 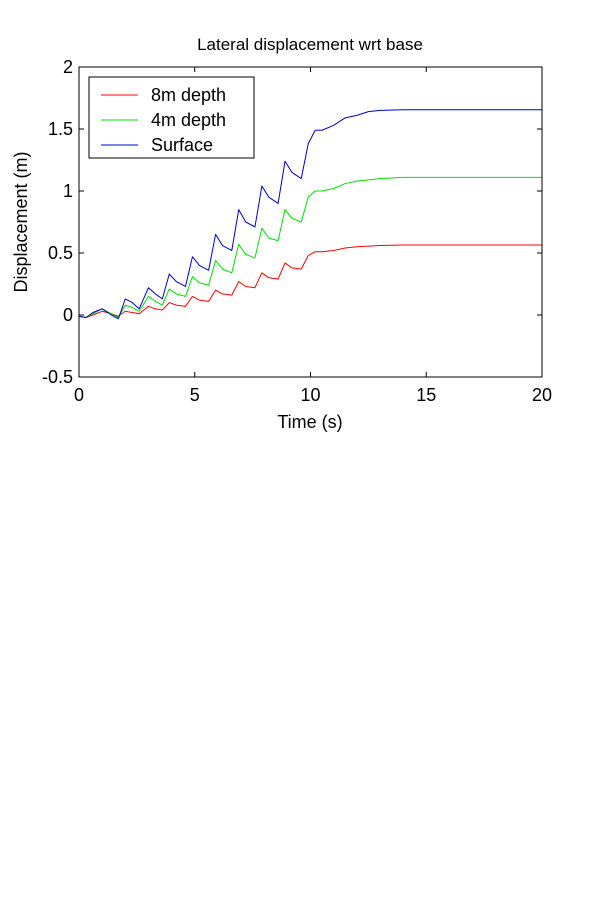 I want to click on x-tick-label: 0, so click(x=79, y=395).